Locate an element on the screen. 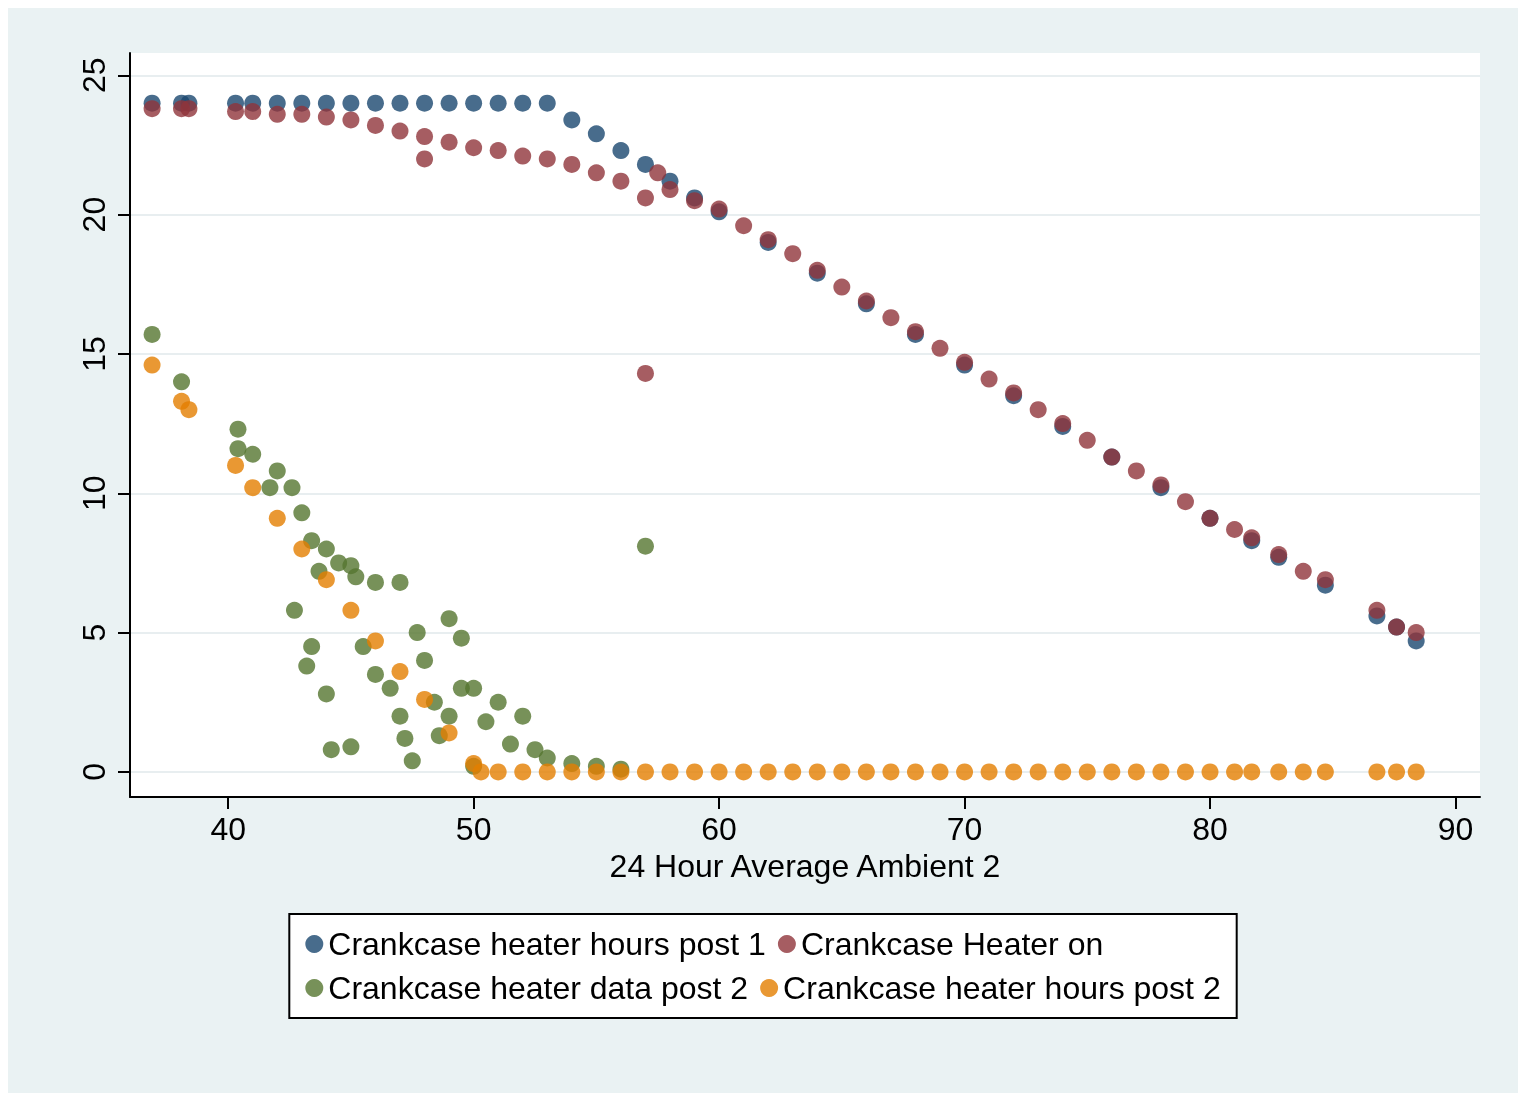 The height and width of the screenshot is (1101, 1526). x-tick-label: 70 is located at coordinates (964, 829).